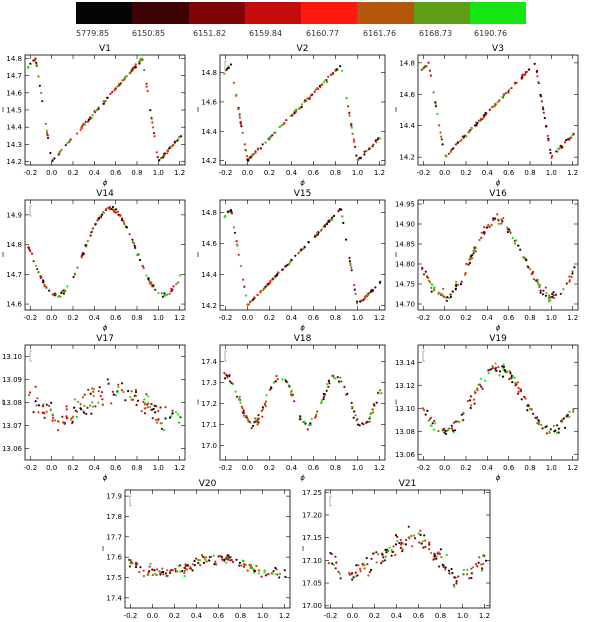 The height and width of the screenshot is (622, 600). I want to click on x-tick-label: 0.4, so click(95, 318).